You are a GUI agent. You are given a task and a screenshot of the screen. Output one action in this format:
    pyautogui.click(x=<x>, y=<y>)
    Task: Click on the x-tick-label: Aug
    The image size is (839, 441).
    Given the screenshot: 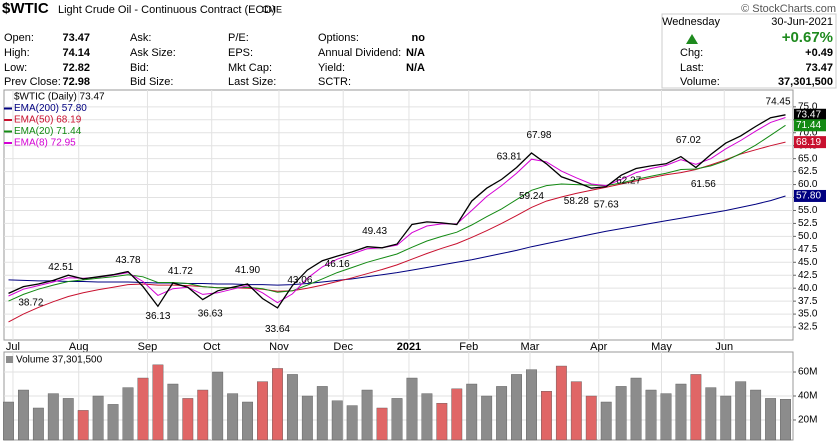 What is the action you would take?
    pyautogui.click(x=79, y=347)
    